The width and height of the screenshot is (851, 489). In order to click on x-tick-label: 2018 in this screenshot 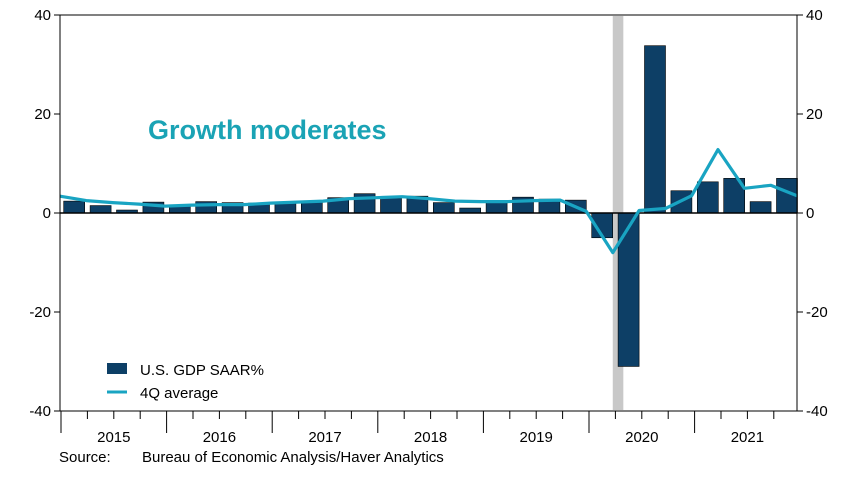, I will do `click(430, 437)`.